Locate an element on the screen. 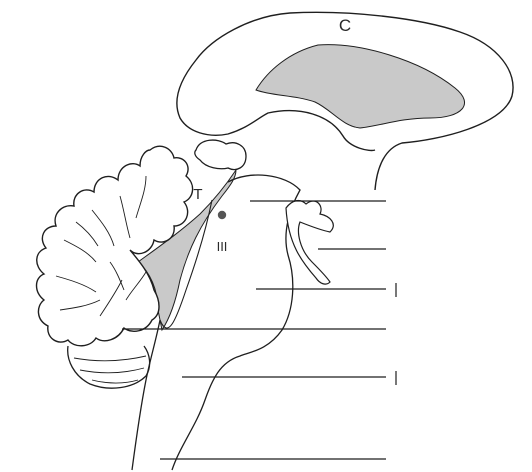 The height and width of the screenshot is (472, 532). brainstem-posterior-edge is located at coordinates (146, 395).